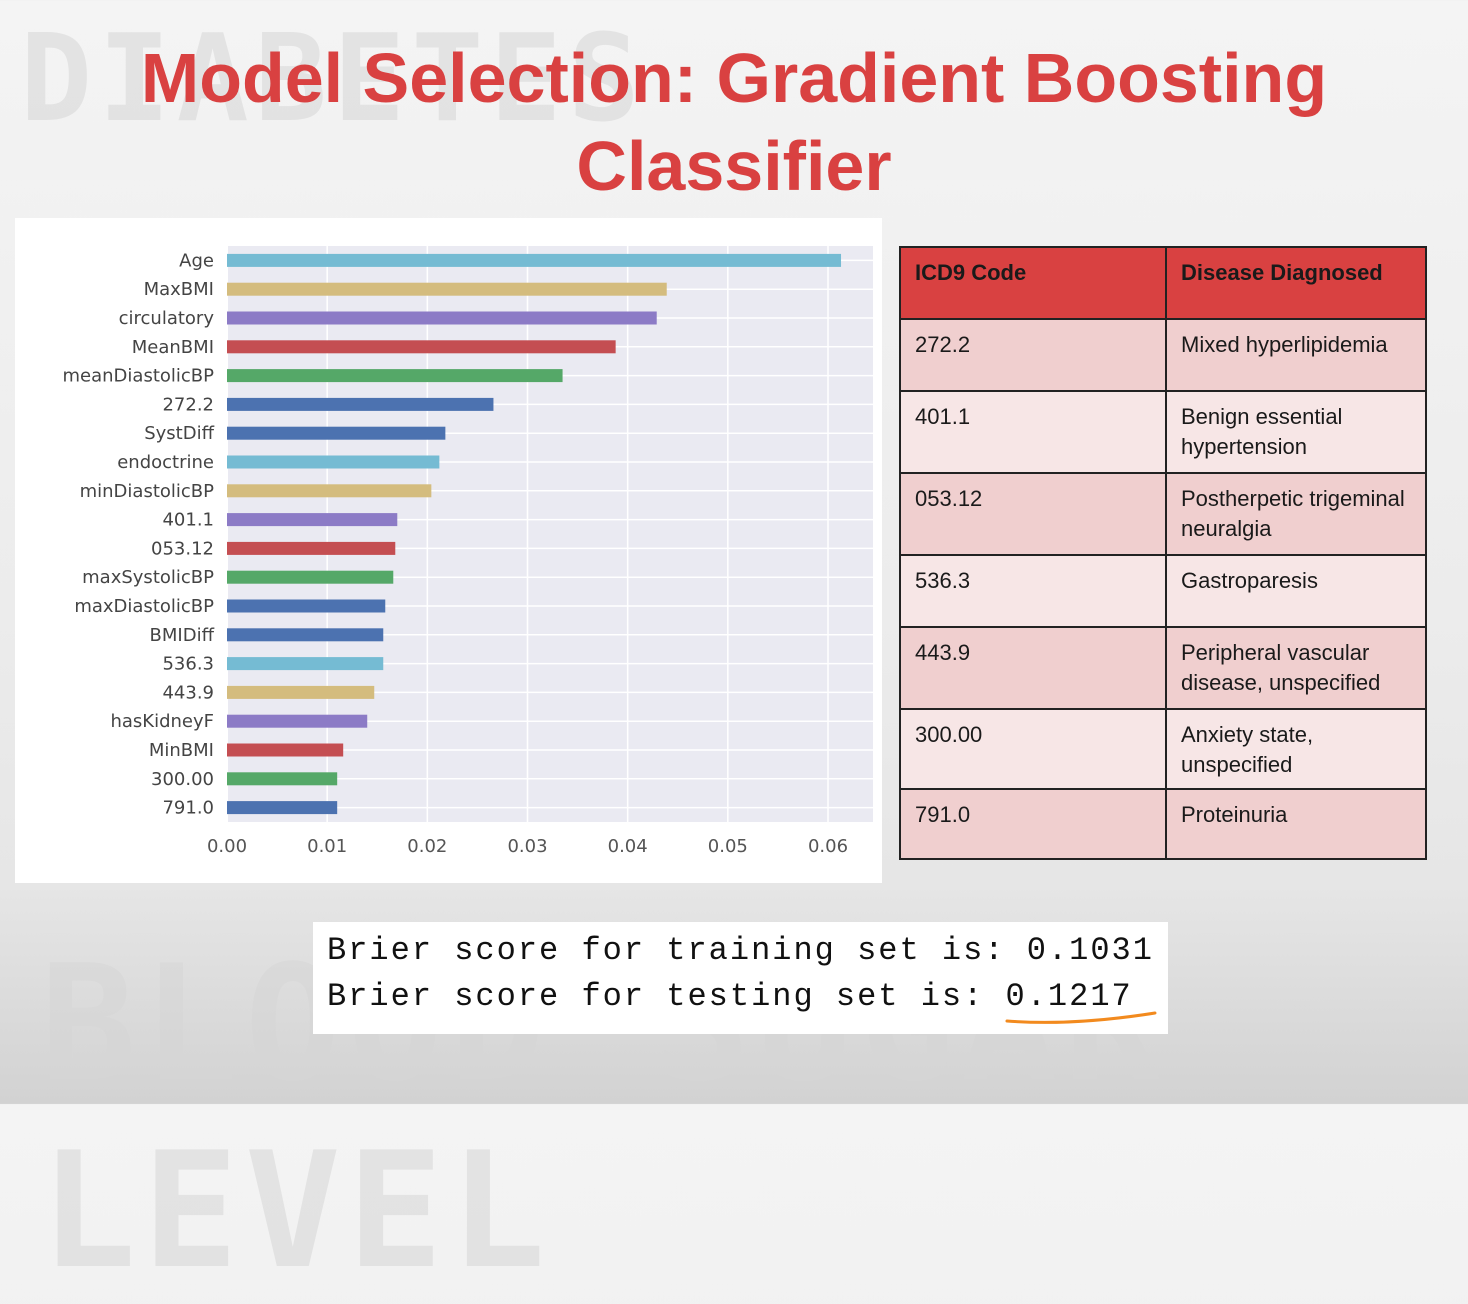 The width and height of the screenshot is (1468, 1304). Describe the element at coordinates (1033, 591) in the screenshot. I see `table-cell-code: 536.3` at that location.